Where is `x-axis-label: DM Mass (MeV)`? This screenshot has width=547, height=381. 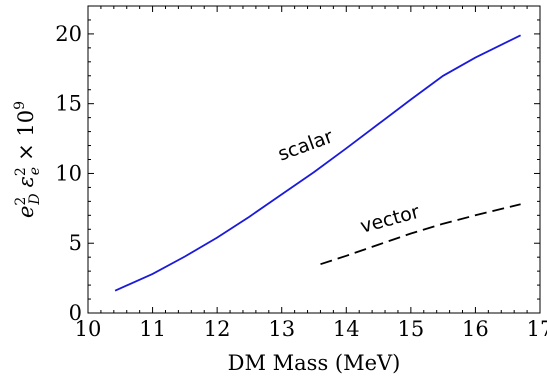
x-axis-label: DM Mass (MeV) is located at coordinates (314, 363).